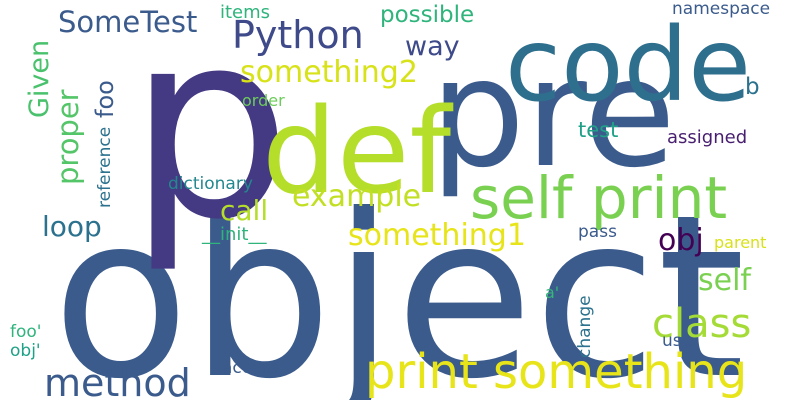  What do you see at coordinates (721, 9) in the screenshot?
I see `word-namespace: namespace` at bounding box center [721, 9].